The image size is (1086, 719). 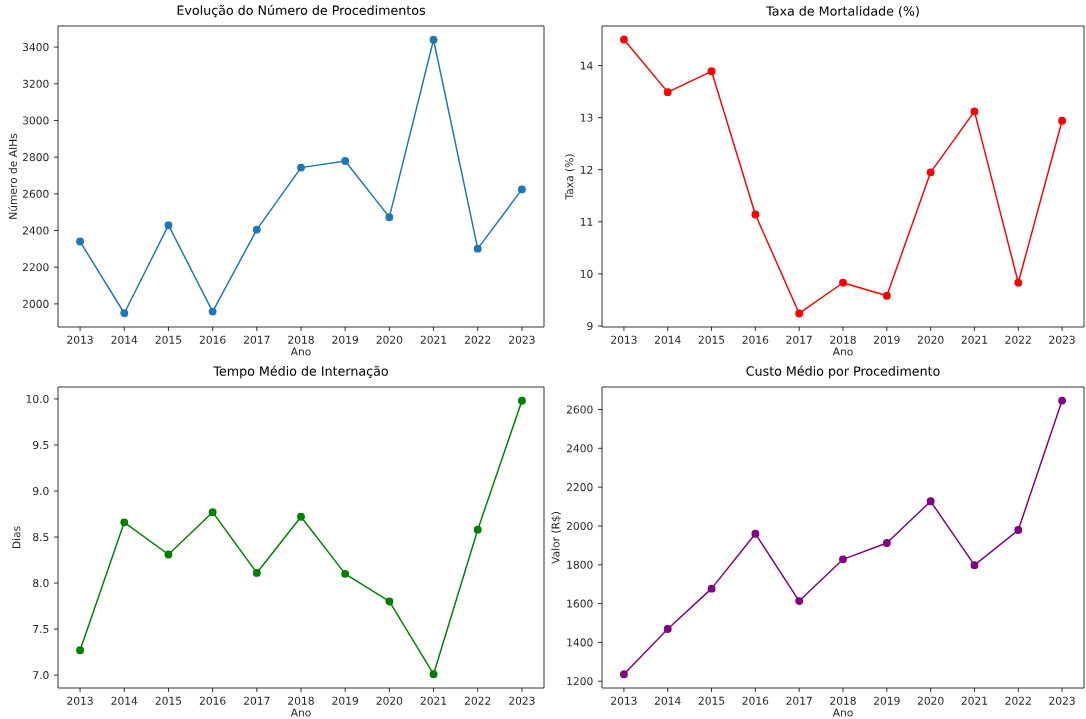 I want to click on y-tick-label: 9.0, so click(x=41, y=491).